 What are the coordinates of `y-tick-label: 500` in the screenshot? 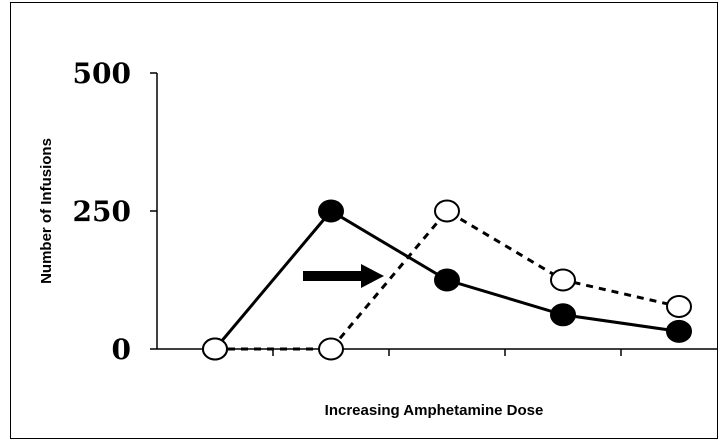 It's located at (102, 73).